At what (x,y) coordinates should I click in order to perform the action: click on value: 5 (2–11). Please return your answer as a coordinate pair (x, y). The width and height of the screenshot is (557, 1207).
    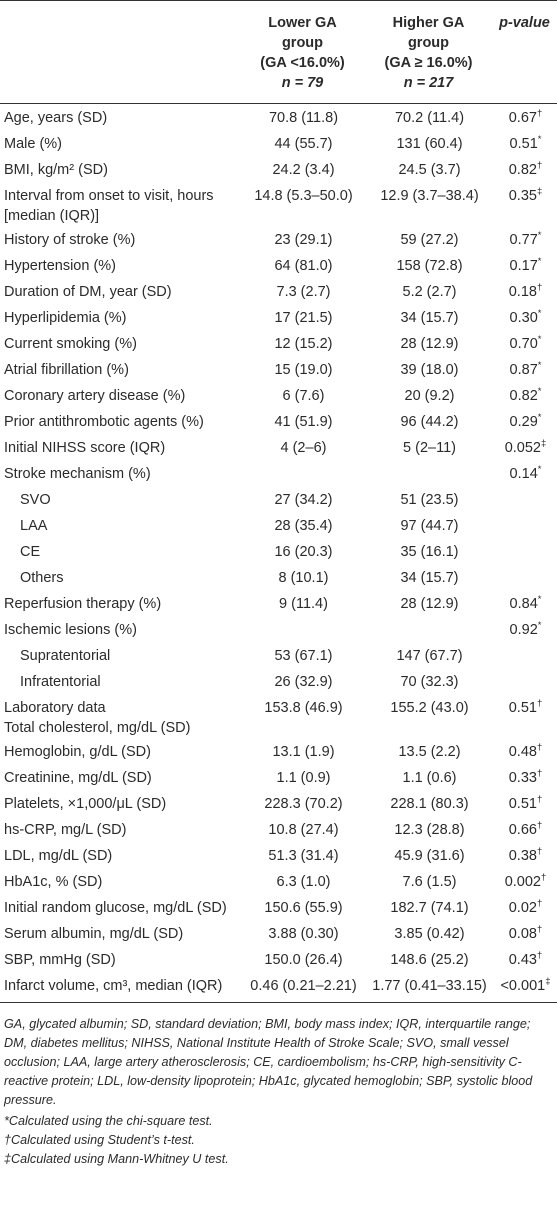
    Looking at the image, I should click on (429, 448).